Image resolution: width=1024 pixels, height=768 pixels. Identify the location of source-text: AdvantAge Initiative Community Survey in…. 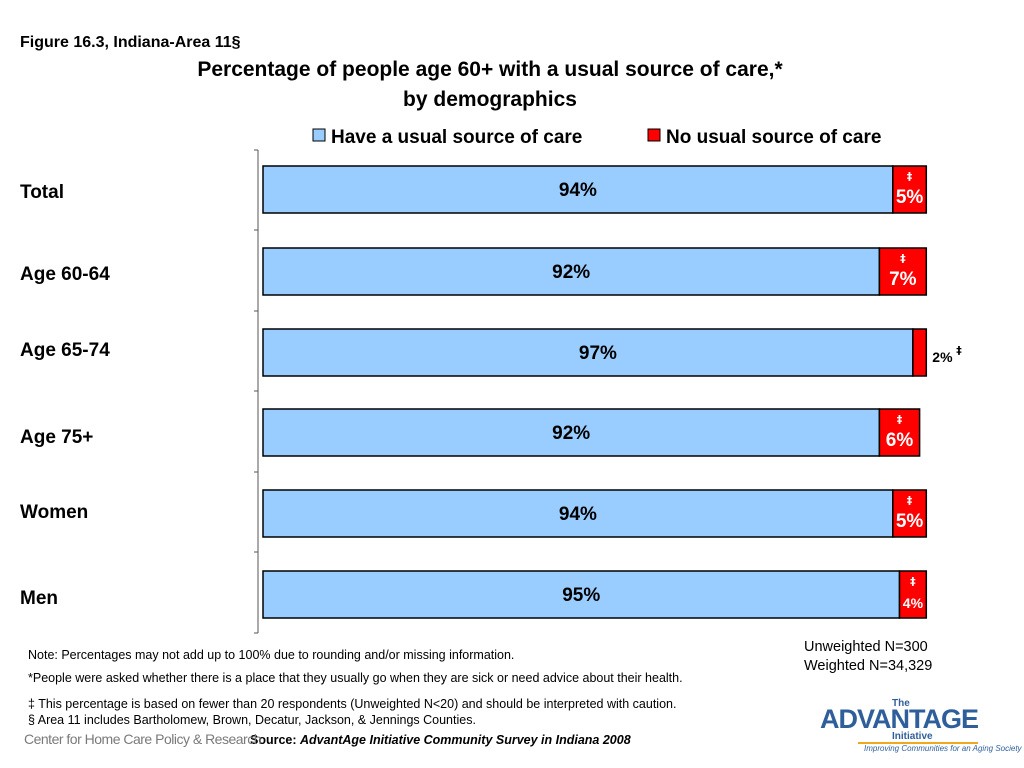
(465, 740).